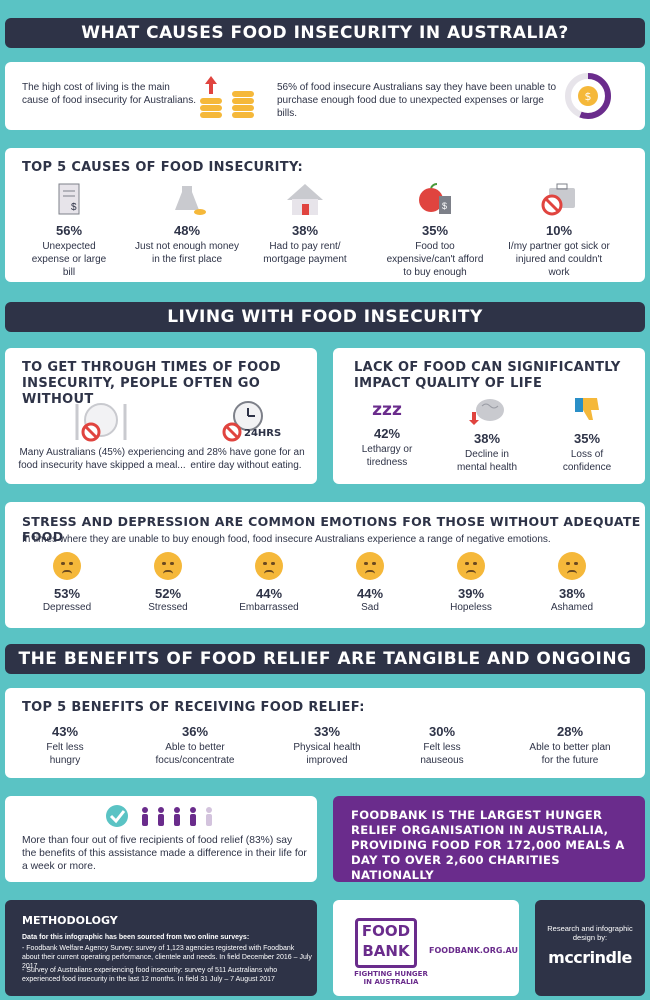  I want to click on svg-text: 24HRS, so click(262, 433).